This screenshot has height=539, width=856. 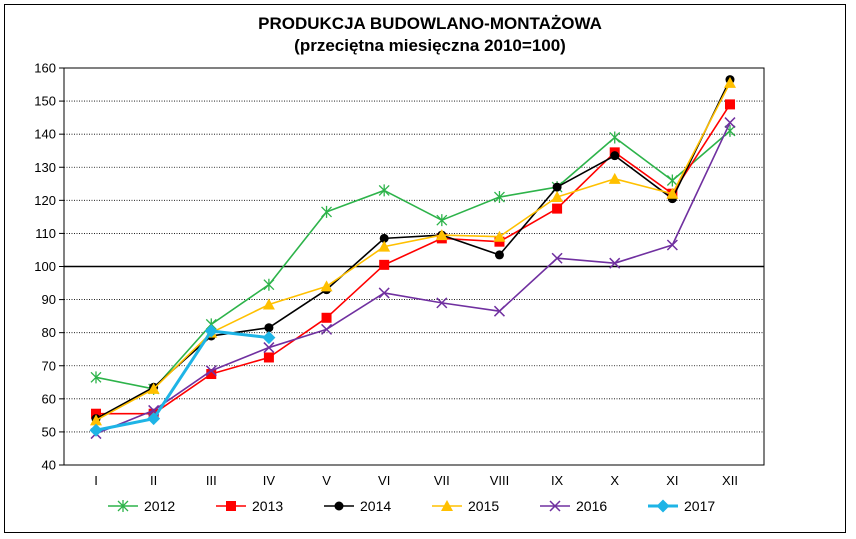 What do you see at coordinates (442, 480) in the screenshot?
I see `x-tick-label: VII` at bounding box center [442, 480].